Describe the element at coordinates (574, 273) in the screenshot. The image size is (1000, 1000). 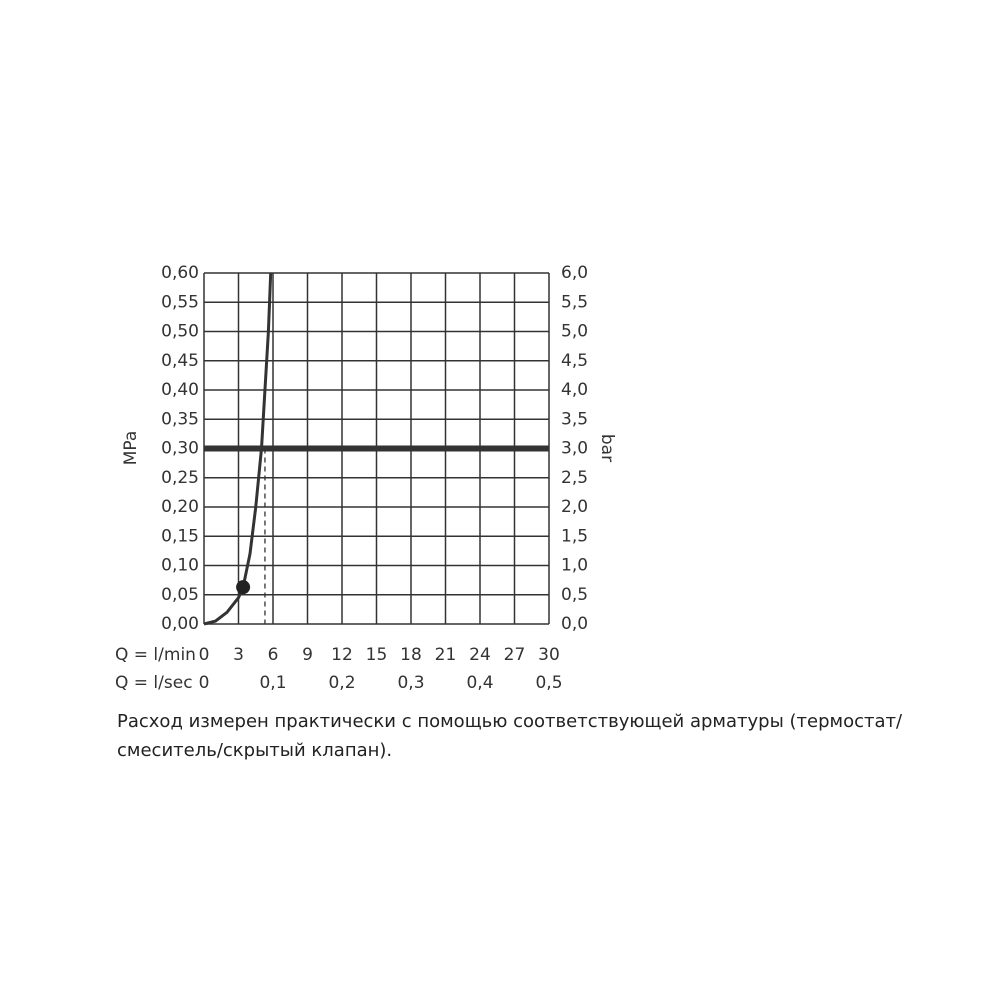
I see `y2-tick-label: 6,0` at that location.